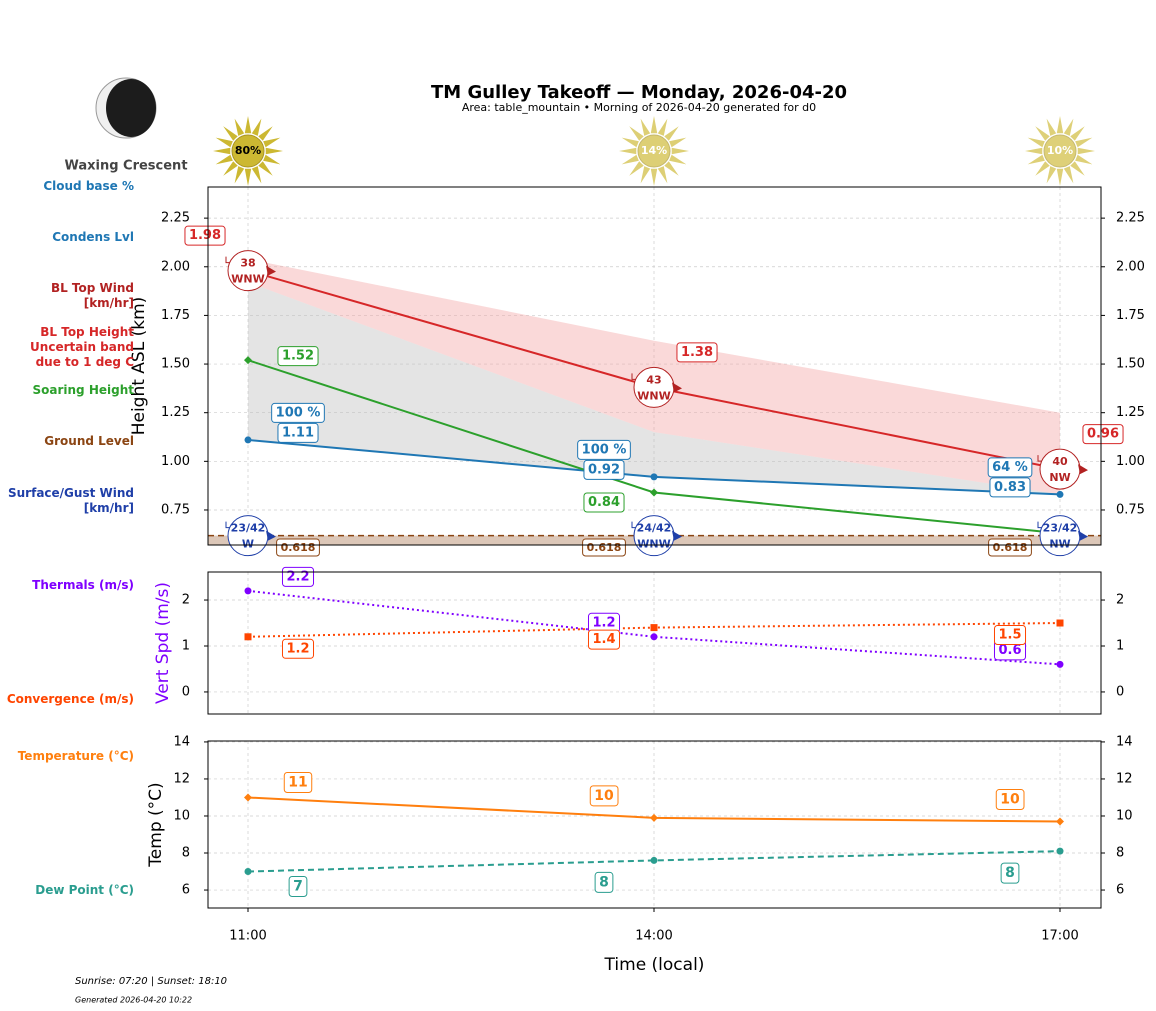 The image size is (1156, 1011). I want to click on wind-speed: 23/42, so click(248, 528).